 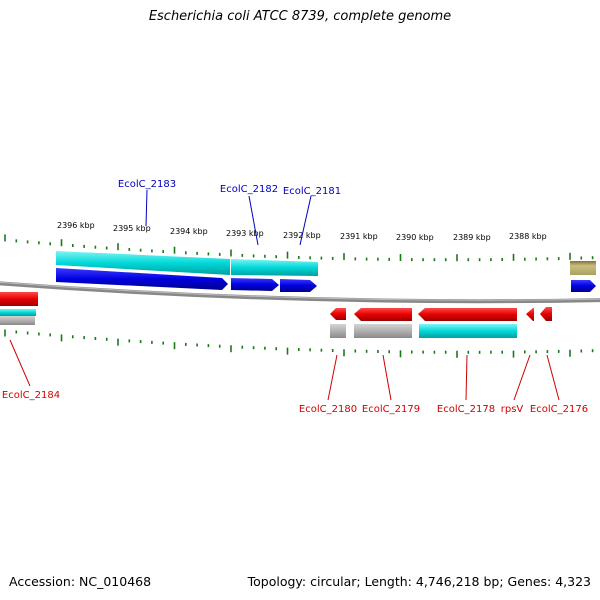 I want to click on genome-backbone, so click(x=300, y=292).